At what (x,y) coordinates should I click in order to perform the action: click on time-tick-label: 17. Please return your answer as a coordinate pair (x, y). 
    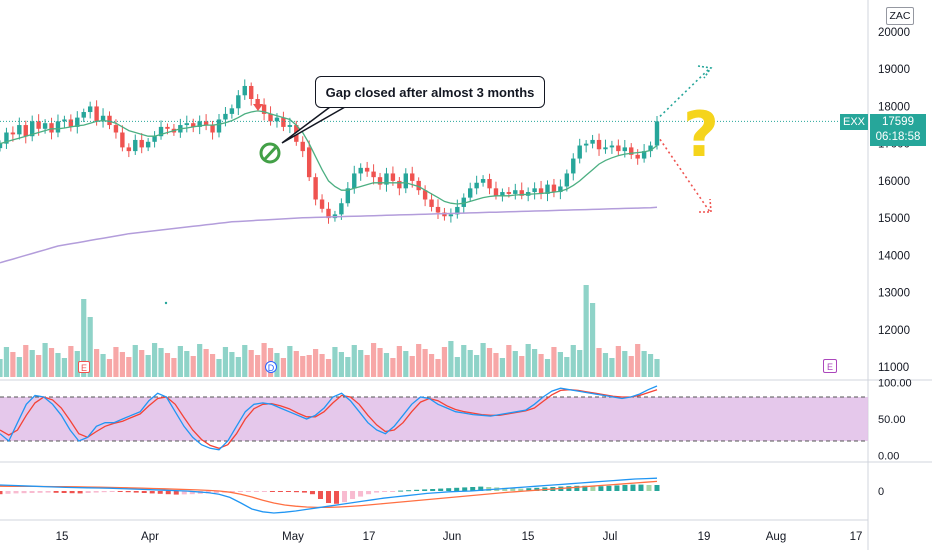
    Looking at the image, I should click on (369, 537).